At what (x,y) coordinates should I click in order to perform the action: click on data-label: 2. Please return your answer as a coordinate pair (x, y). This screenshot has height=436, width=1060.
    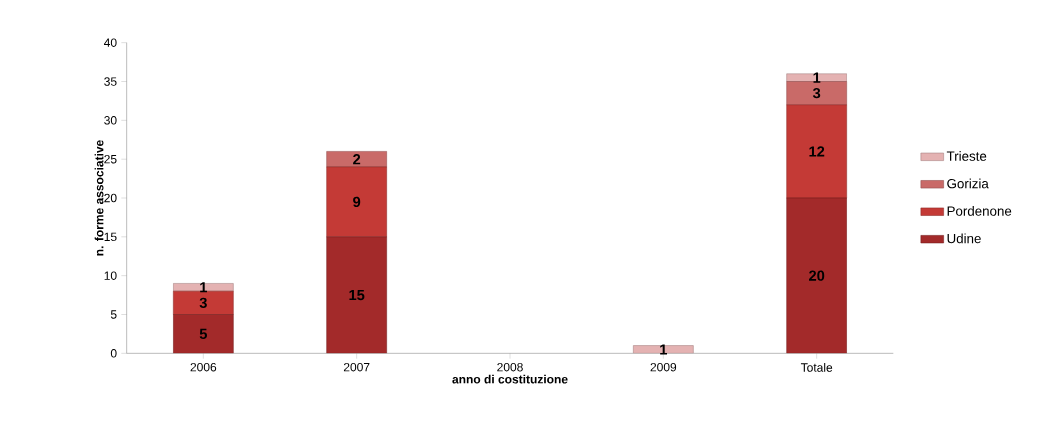
    Looking at the image, I should click on (357, 159).